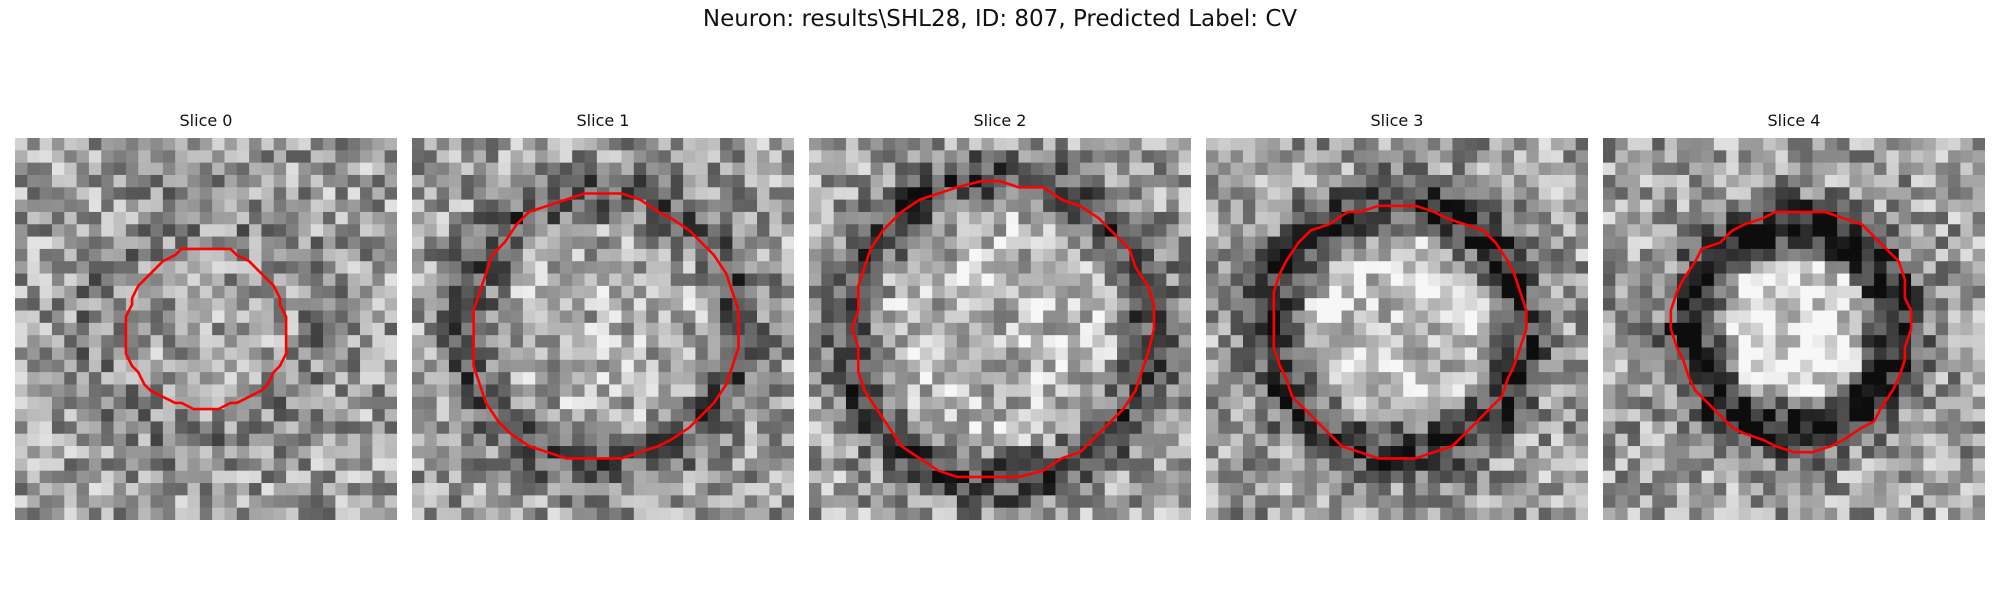  I want to click on slice-panel-4: Slice 4, so click(1794, 314).